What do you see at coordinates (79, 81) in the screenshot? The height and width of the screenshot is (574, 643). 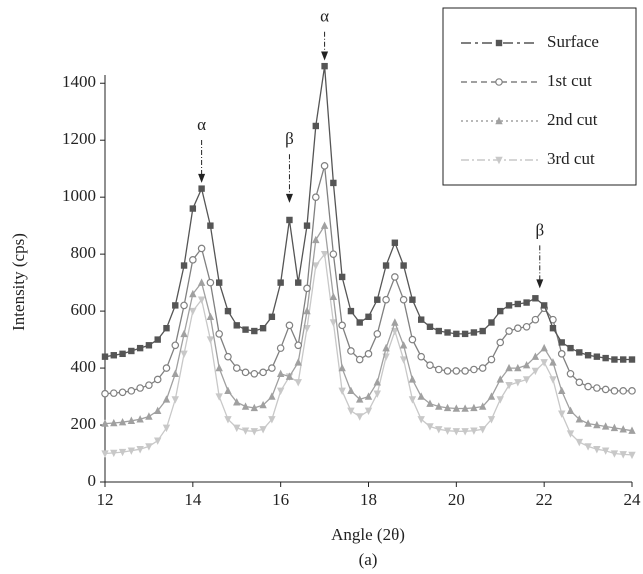 I see `y-tick-label: 1400` at bounding box center [79, 81].